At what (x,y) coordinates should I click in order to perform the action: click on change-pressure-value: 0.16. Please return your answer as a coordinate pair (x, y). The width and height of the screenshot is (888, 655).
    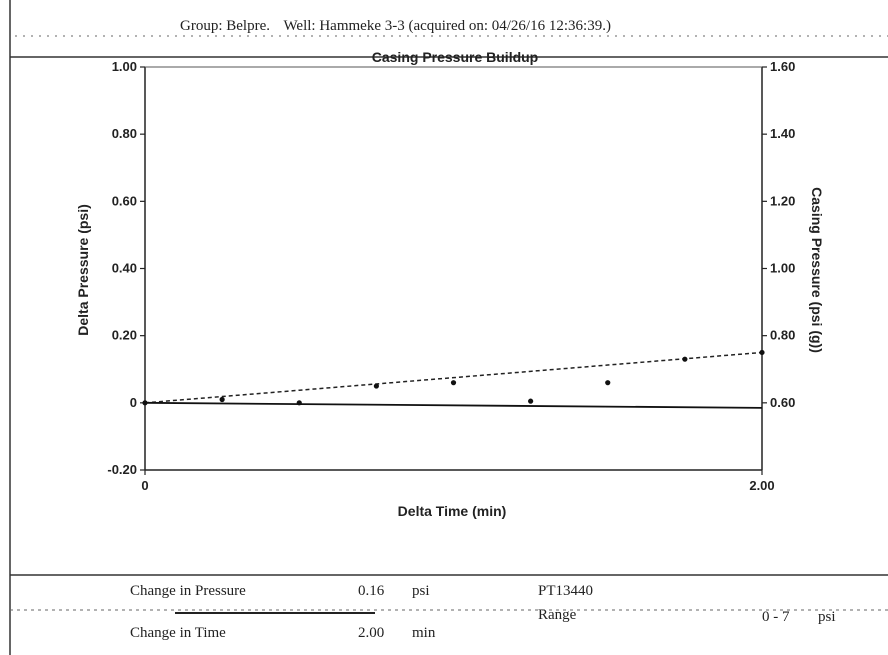
    Looking at the image, I should click on (371, 591).